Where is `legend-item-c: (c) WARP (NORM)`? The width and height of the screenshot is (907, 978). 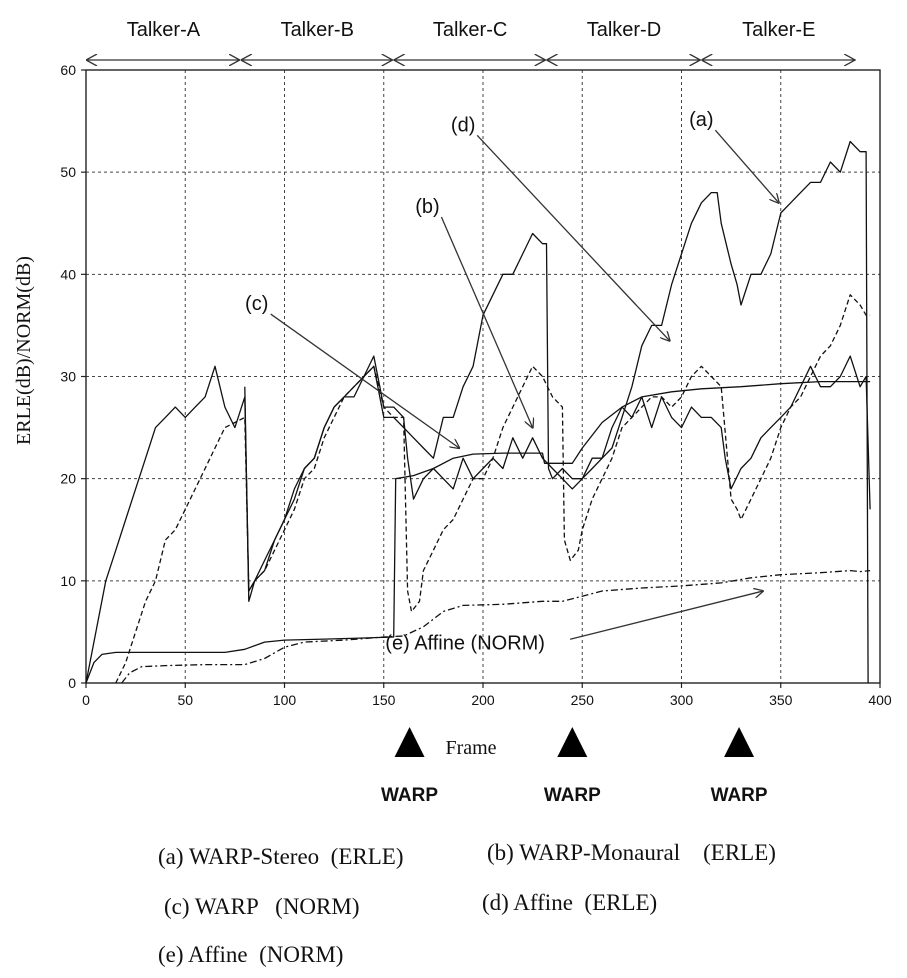 legend-item-c: (c) WARP (NORM) is located at coordinates (262, 906).